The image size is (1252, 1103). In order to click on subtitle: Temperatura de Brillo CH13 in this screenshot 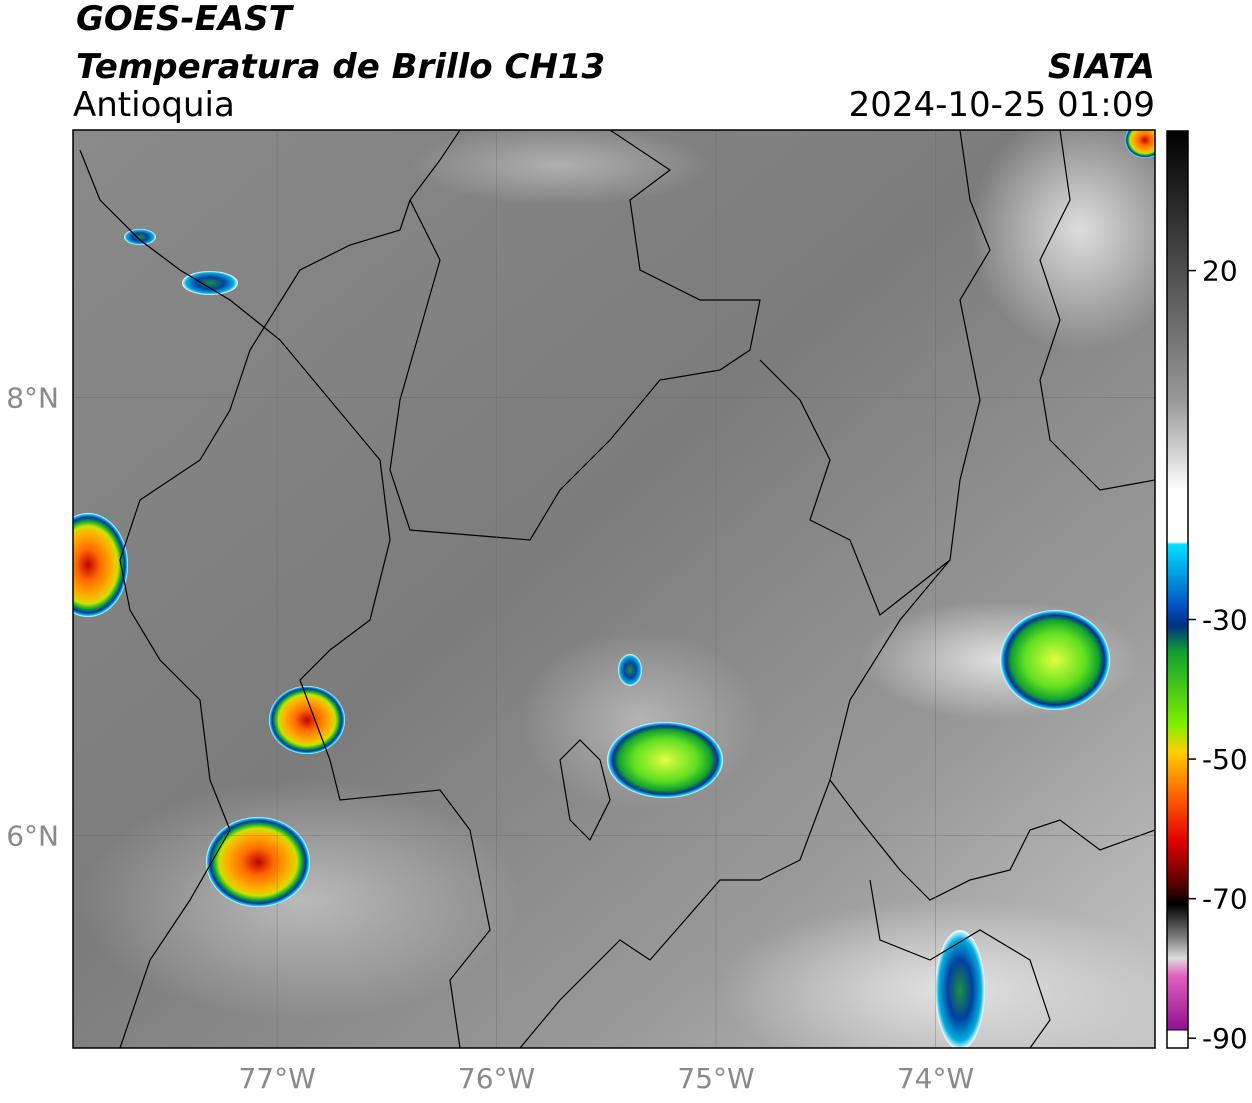, I will do `click(340, 67)`.